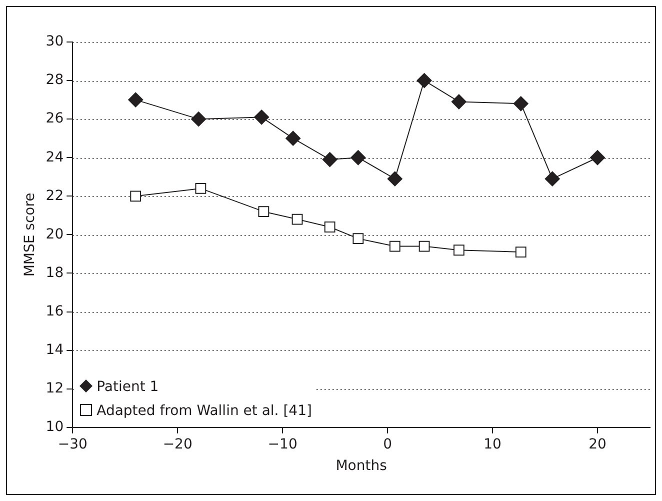 The image size is (662, 501). Describe the element at coordinates (204, 412) in the screenshot. I see `legend-label: Adapted from Wallin et al. [41]` at that location.